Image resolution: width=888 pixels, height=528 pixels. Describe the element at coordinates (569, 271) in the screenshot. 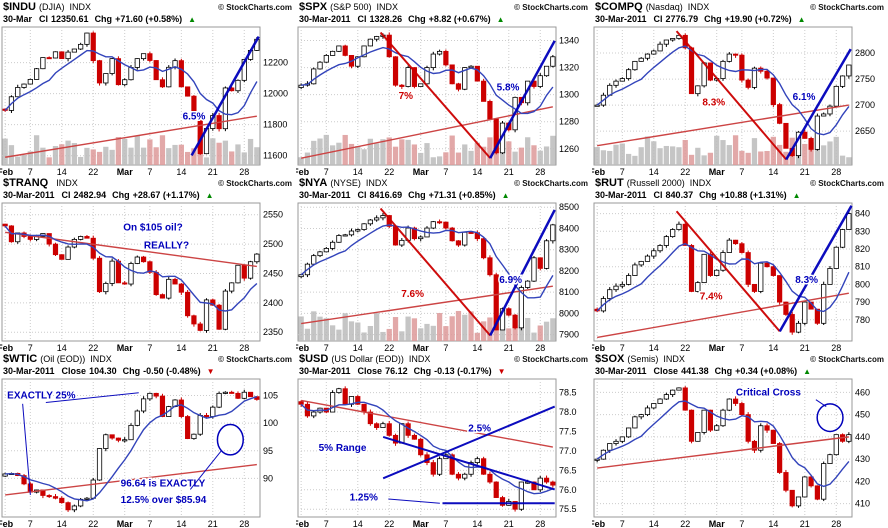

I see `y-axis-label: 8200` at that location.